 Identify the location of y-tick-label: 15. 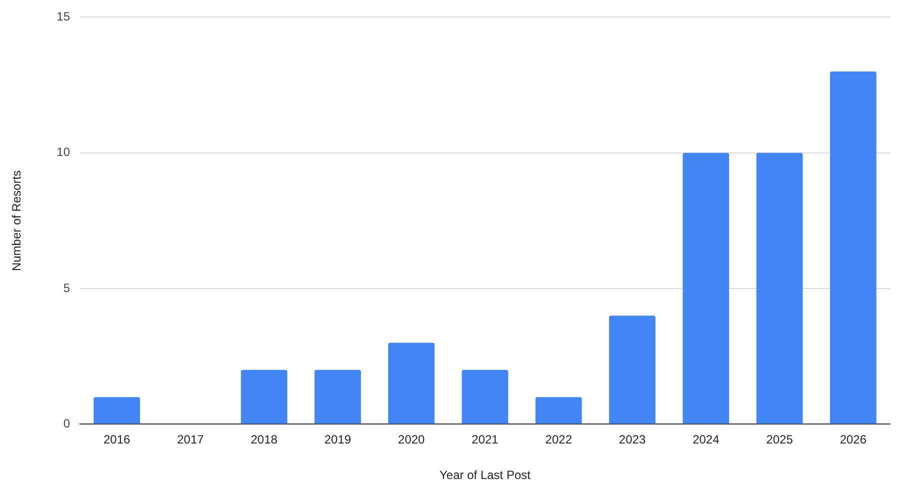
(63, 17).